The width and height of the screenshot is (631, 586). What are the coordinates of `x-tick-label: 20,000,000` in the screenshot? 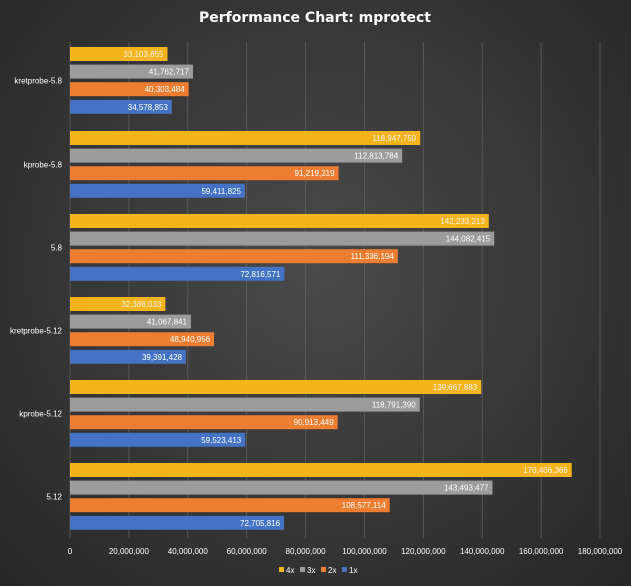 It's located at (129, 551).